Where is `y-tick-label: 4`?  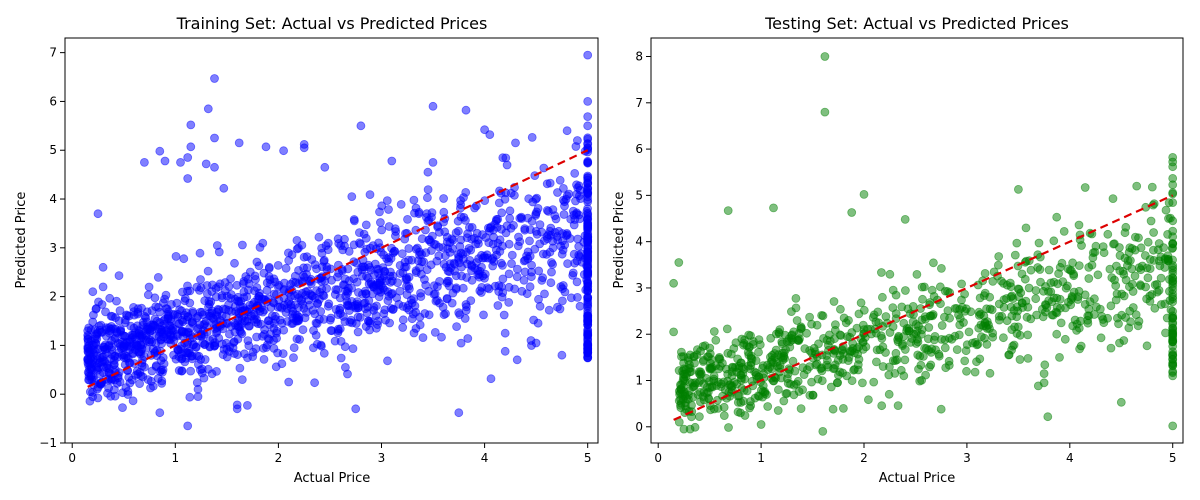 y-tick-label: 4 is located at coordinates (639, 242).